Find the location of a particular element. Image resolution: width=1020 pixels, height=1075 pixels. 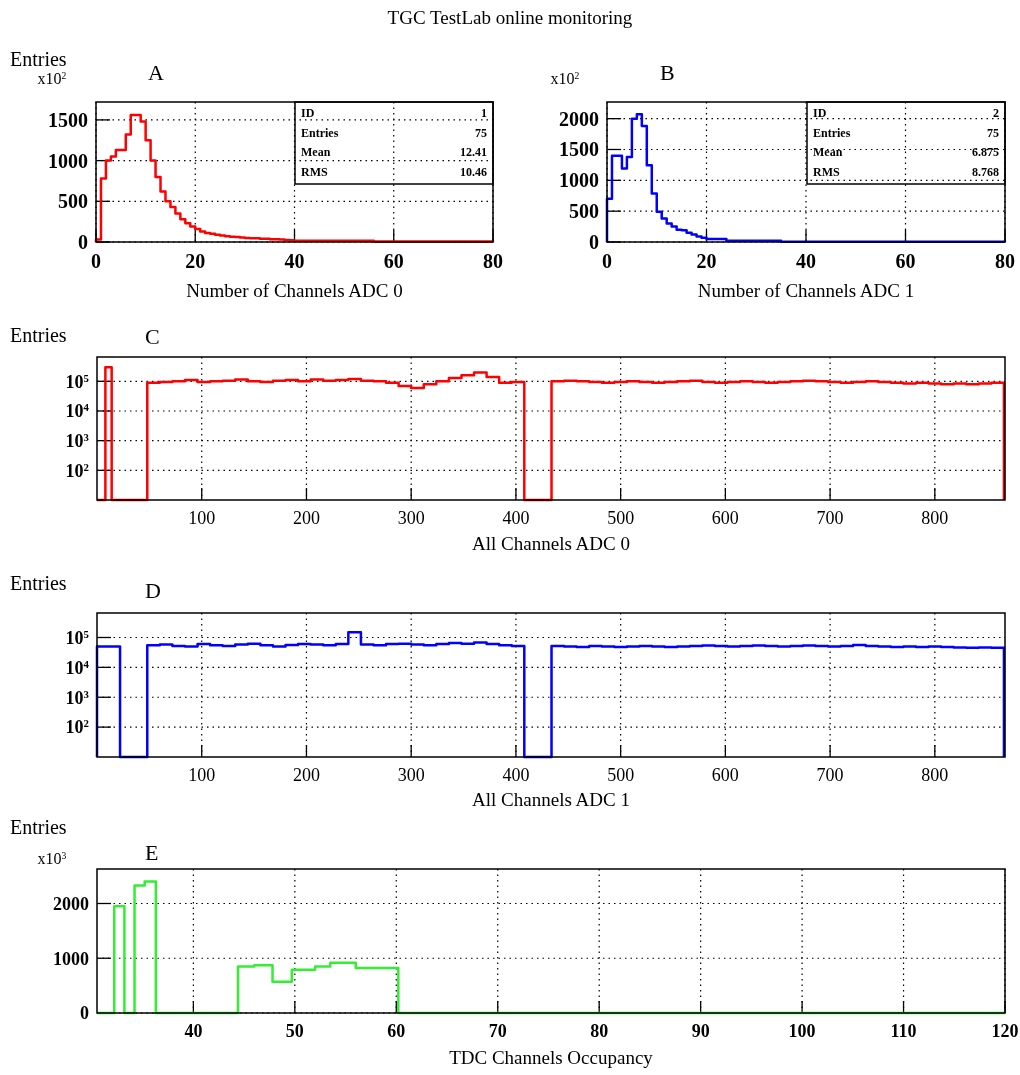

annotation: 1 is located at coordinates (484, 113).